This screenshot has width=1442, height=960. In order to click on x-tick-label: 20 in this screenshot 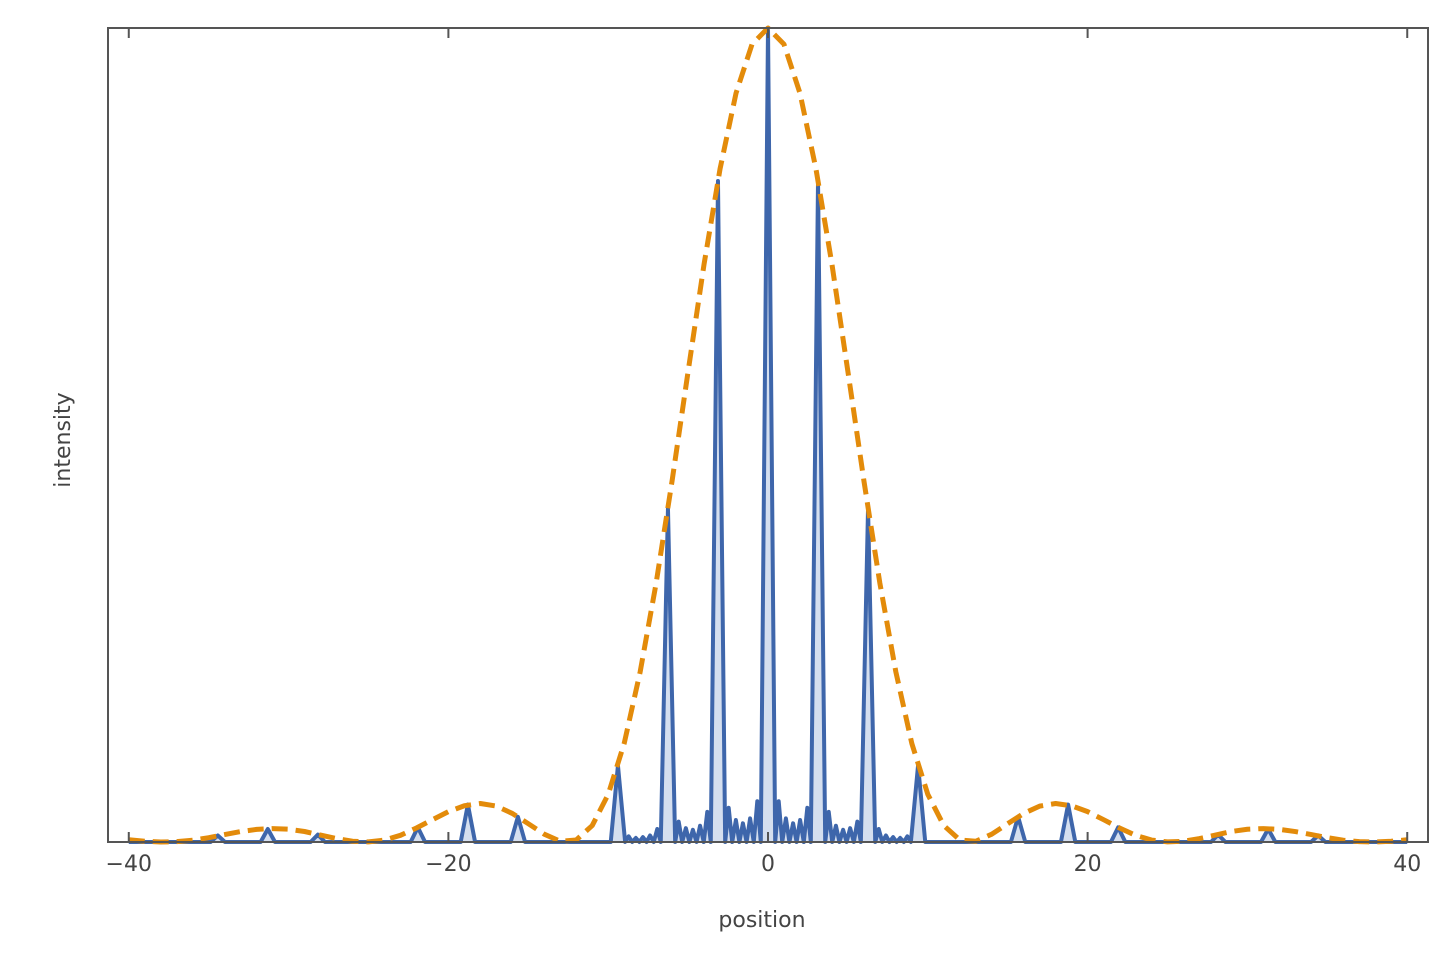, I will do `click(1088, 864)`.